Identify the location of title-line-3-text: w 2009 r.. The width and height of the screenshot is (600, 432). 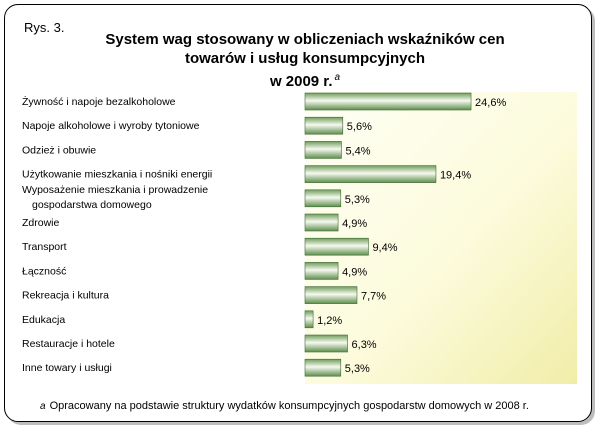
(301, 81).